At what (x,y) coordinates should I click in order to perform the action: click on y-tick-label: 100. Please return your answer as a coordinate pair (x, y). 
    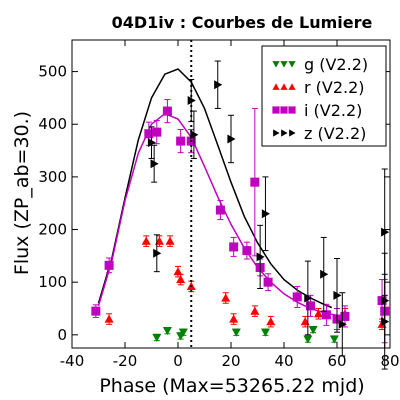
    Looking at the image, I should click on (52, 282).